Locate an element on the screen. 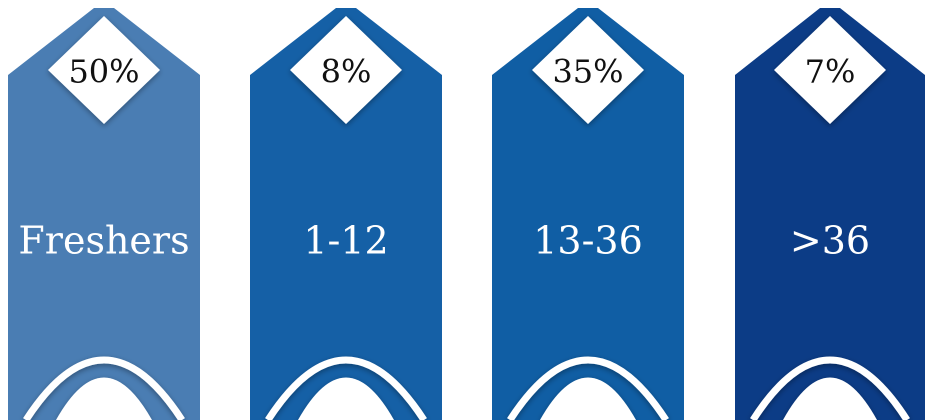 Image resolution: width=925 pixels, height=420 pixels. label: >36 is located at coordinates (830, 241).